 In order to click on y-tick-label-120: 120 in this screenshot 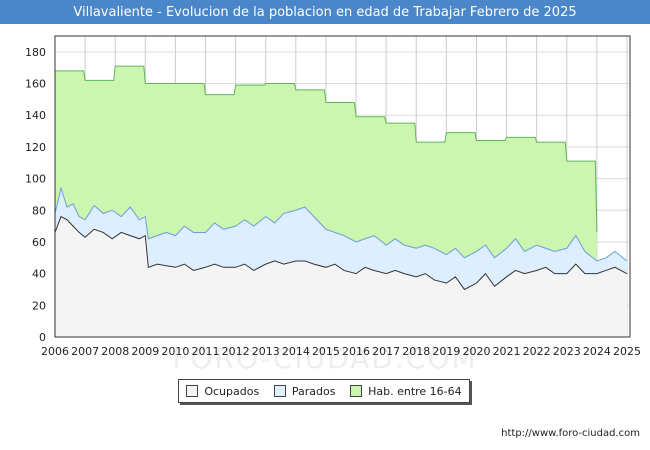, I will do `click(35, 147)`.